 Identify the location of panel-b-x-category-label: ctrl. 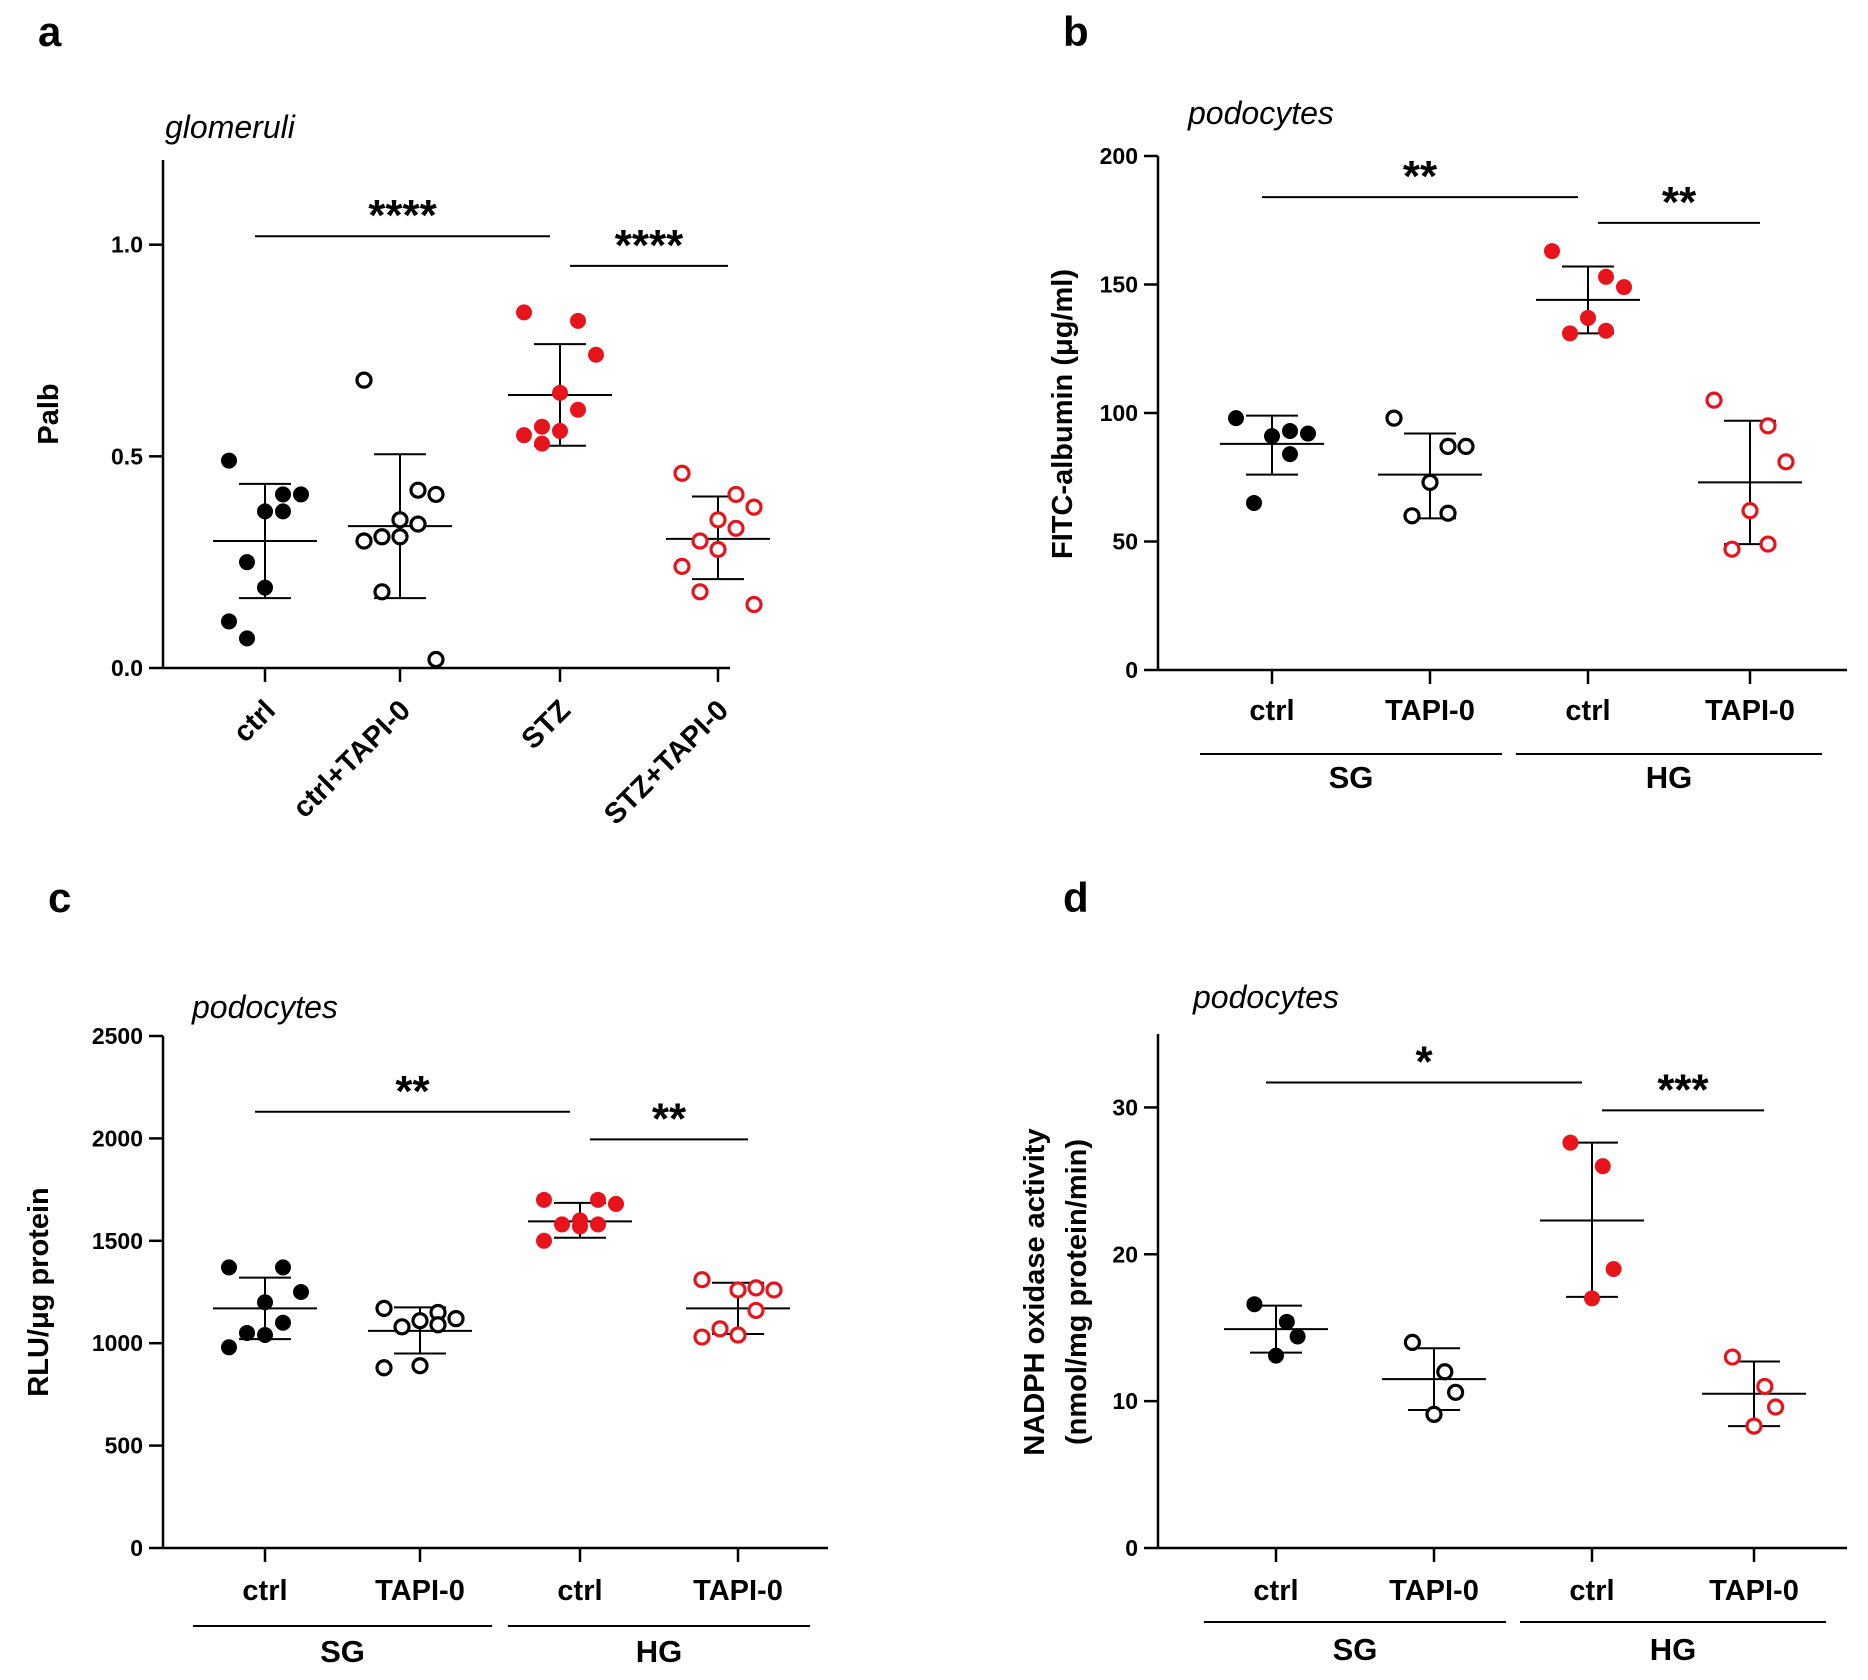
(1271, 711).